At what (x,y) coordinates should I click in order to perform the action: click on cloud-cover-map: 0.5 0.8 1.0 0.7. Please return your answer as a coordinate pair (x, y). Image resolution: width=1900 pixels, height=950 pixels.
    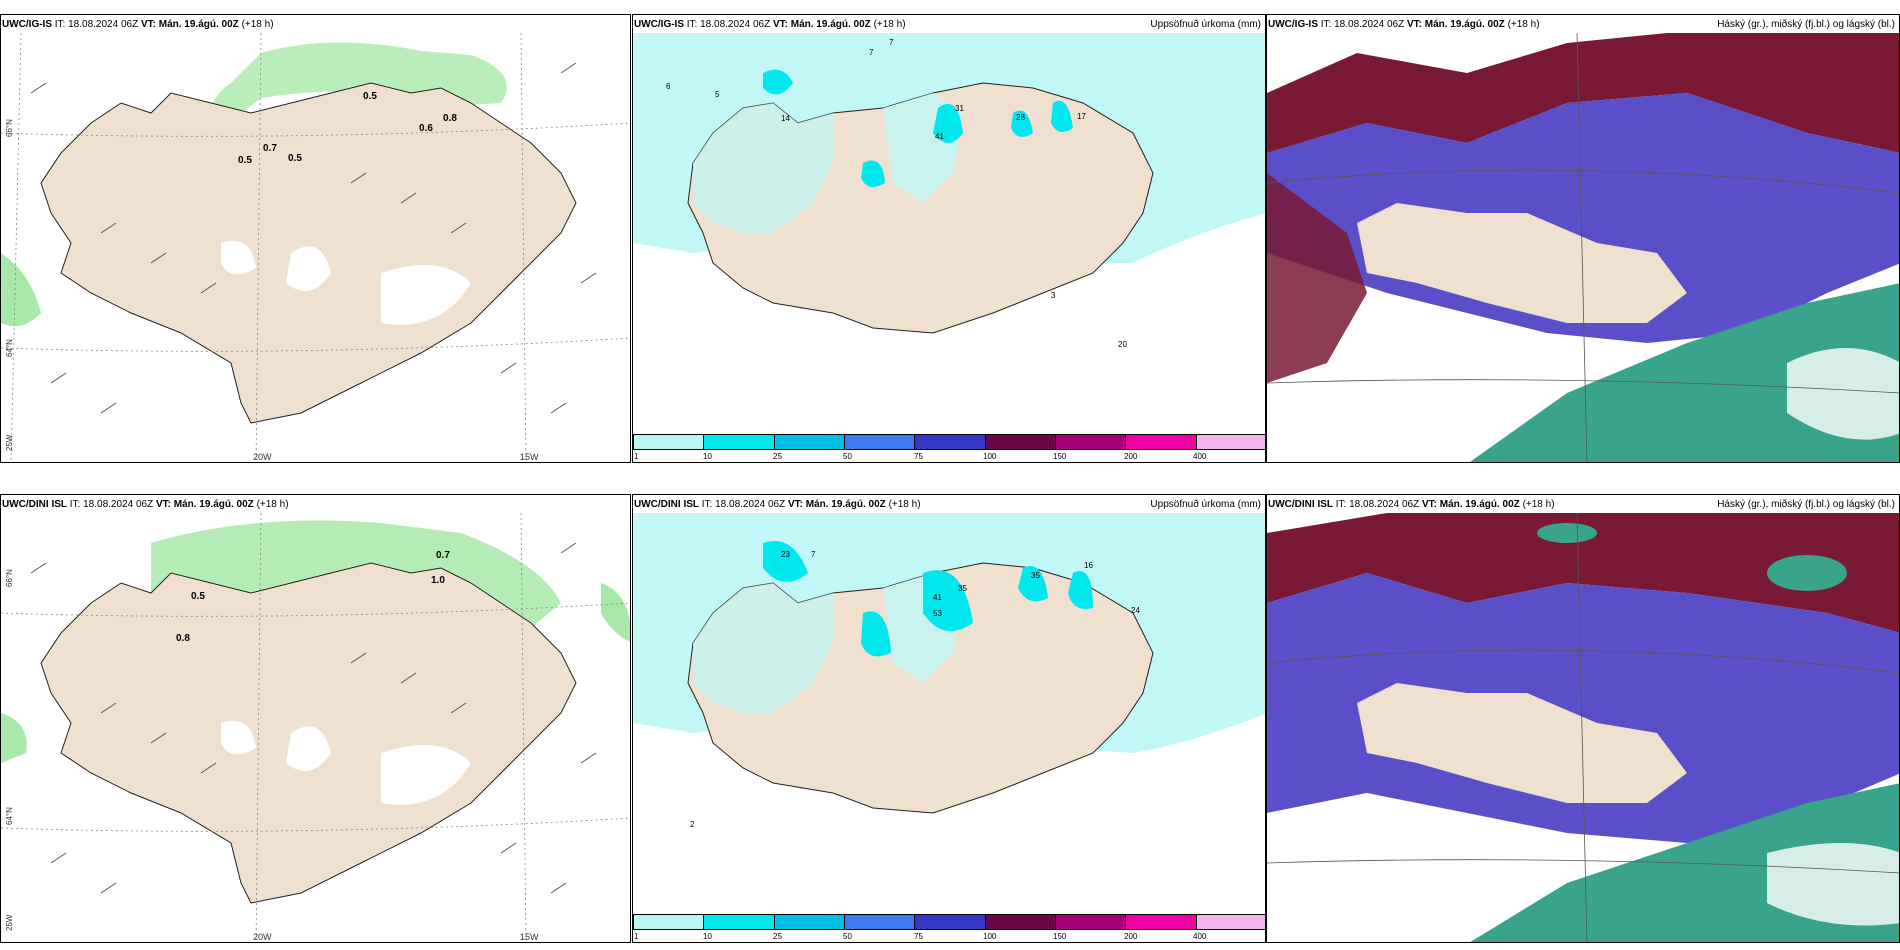
    Looking at the image, I should click on (315, 727).